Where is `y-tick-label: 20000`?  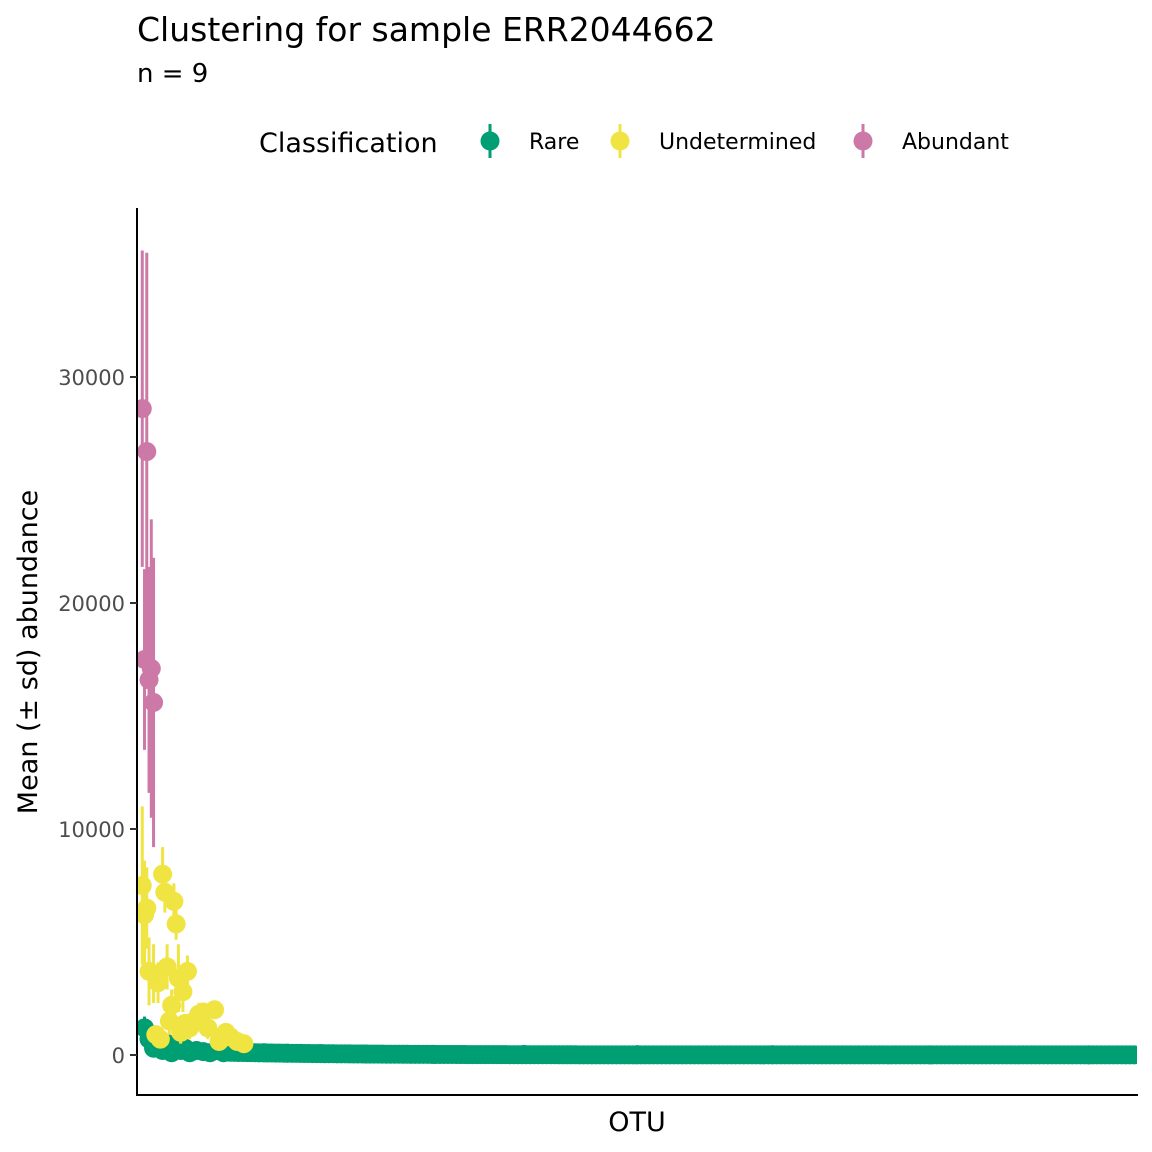
y-tick-label: 20000 is located at coordinates (91, 604).